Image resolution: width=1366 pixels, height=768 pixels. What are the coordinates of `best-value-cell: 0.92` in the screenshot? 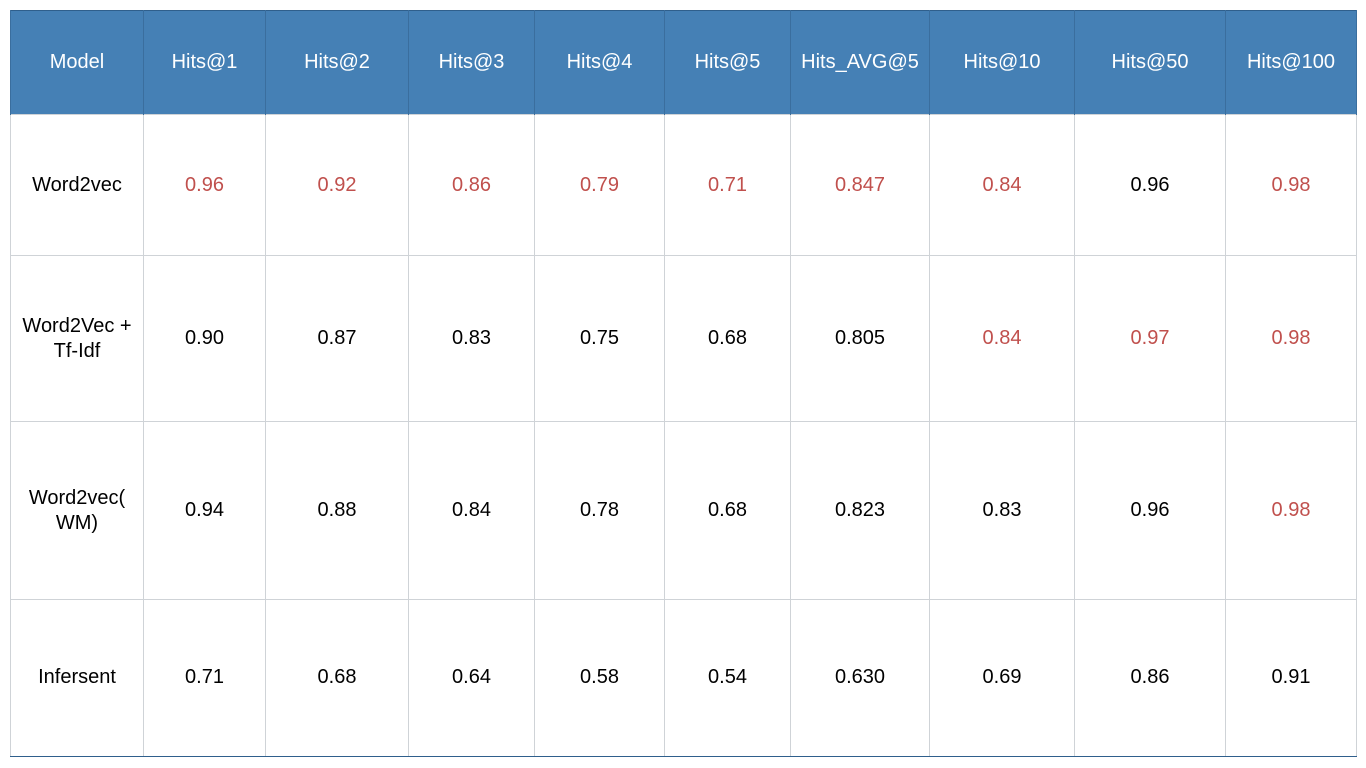 It's located at (337, 185).